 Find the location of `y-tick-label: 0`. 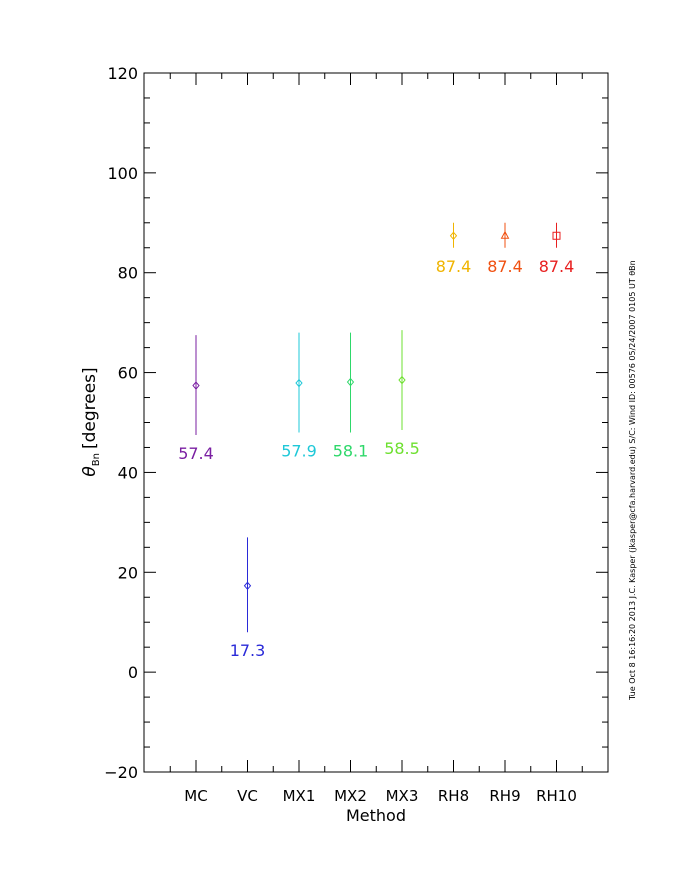

y-tick-label: 0 is located at coordinates (133, 672).